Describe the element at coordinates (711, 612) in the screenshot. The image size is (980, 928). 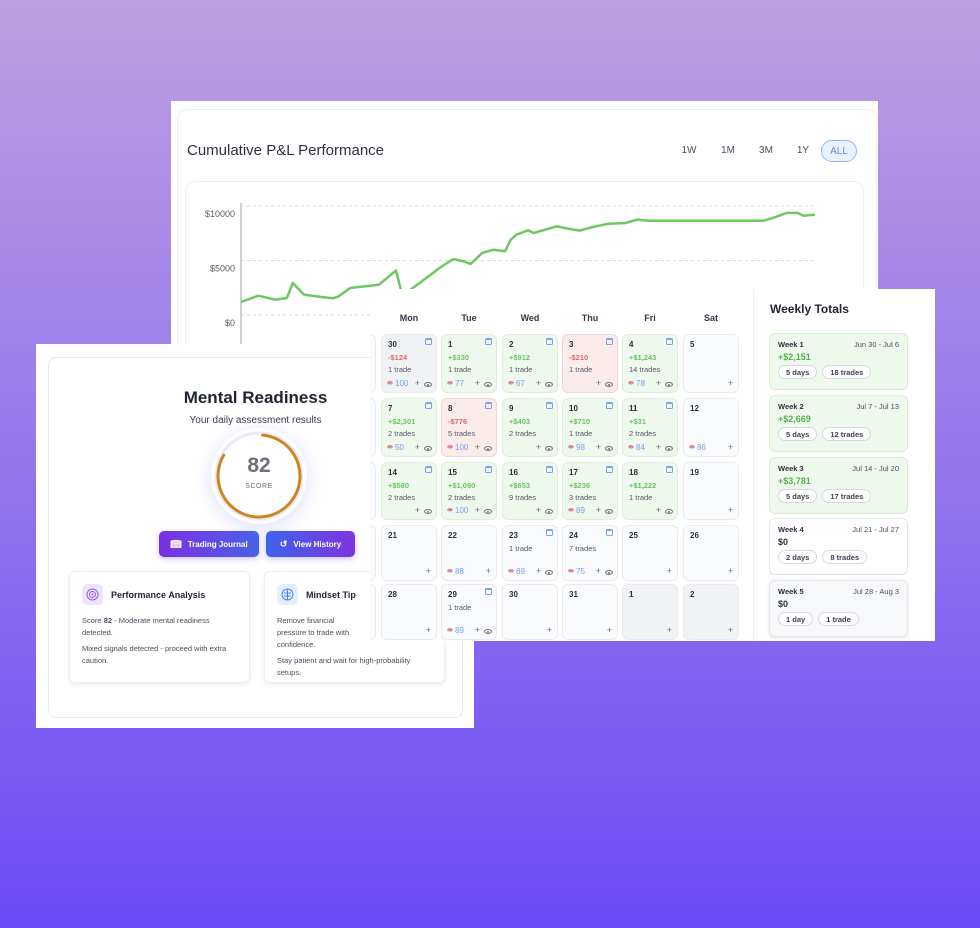
I see `calendar-day-cell: 2 +` at that location.